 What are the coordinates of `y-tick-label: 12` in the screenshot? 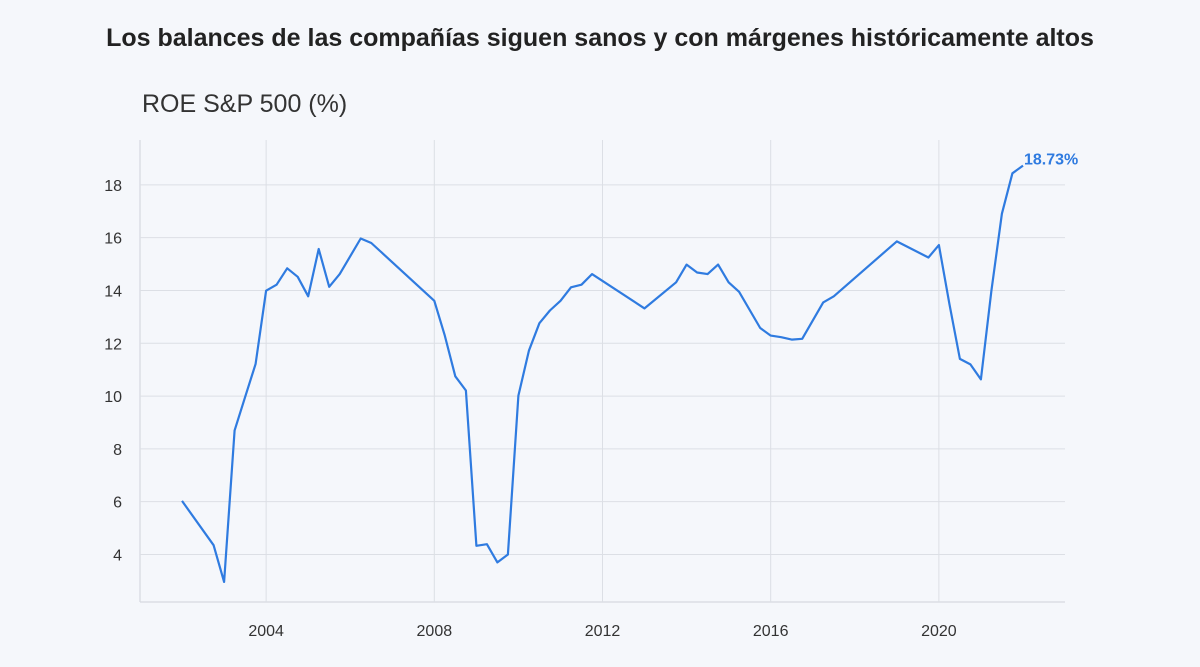 It's located at (113, 344).